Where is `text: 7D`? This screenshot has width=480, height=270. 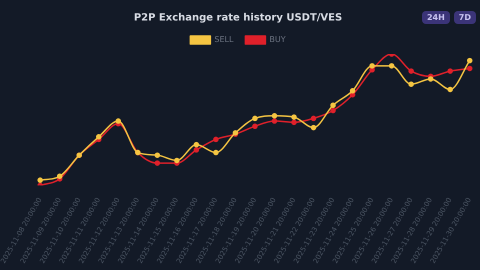 text: 7D is located at coordinates (465, 17).